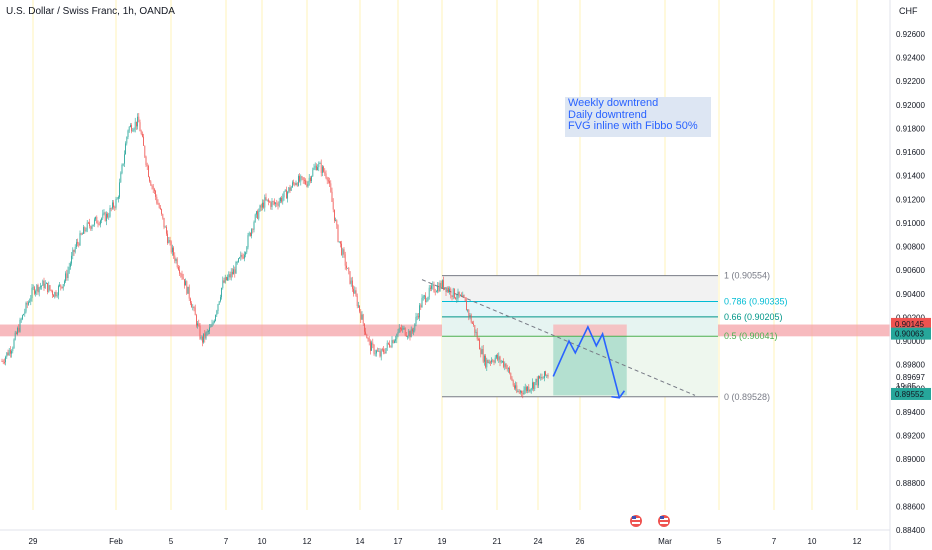 Image resolution: width=932 pixels, height=550 pixels. Describe the element at coordinates (910, 294) in the screenshot. I see `price-tick: 0.90400` at that location.